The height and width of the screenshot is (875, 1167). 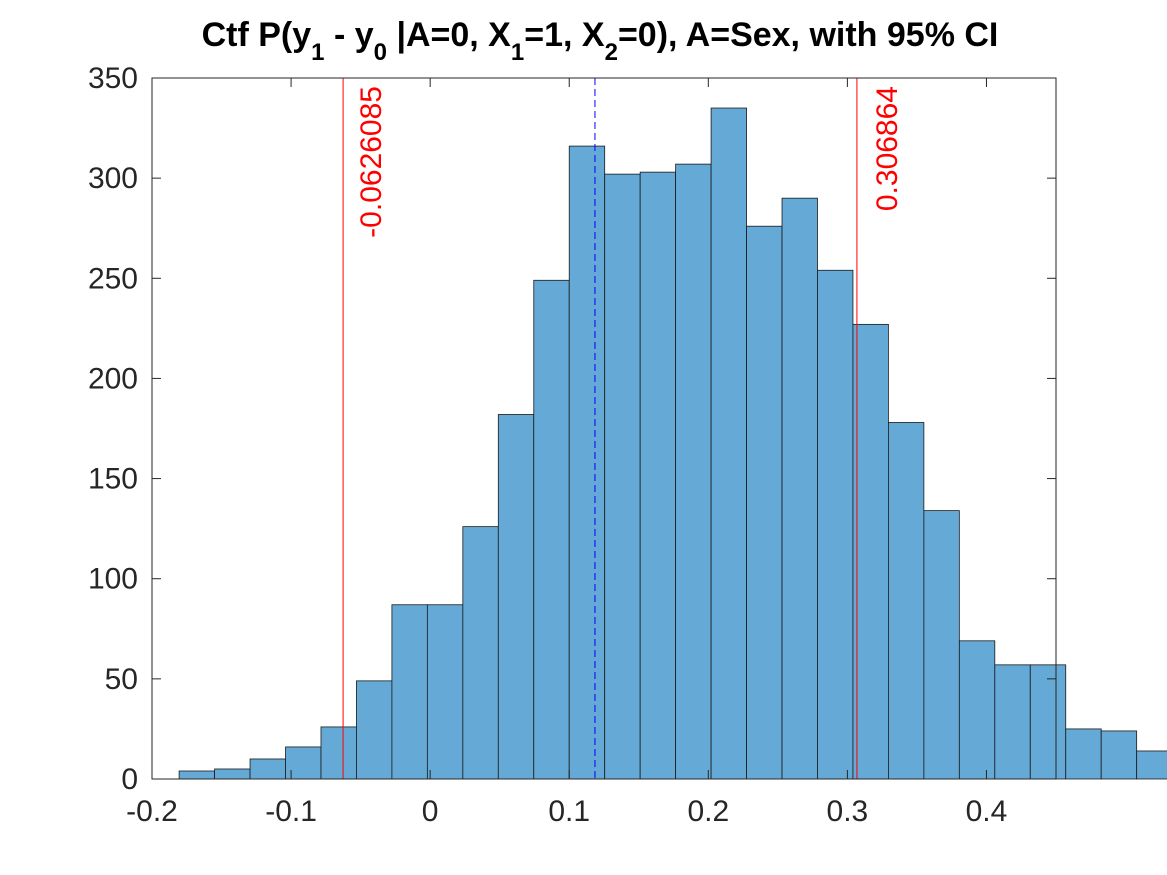 I want to click on y-tick-label: 200, so click(x=113, y=378).